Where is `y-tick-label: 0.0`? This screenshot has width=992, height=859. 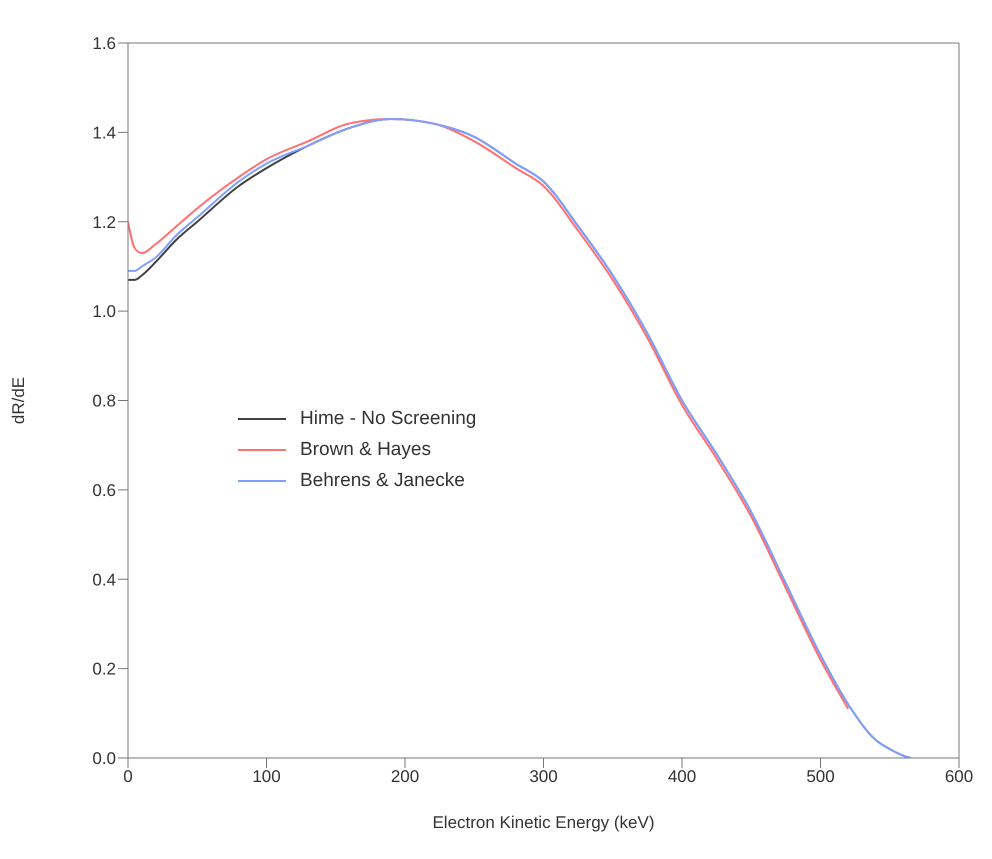 y-tick-label: 0.0 is located at coordinates (104, 758).